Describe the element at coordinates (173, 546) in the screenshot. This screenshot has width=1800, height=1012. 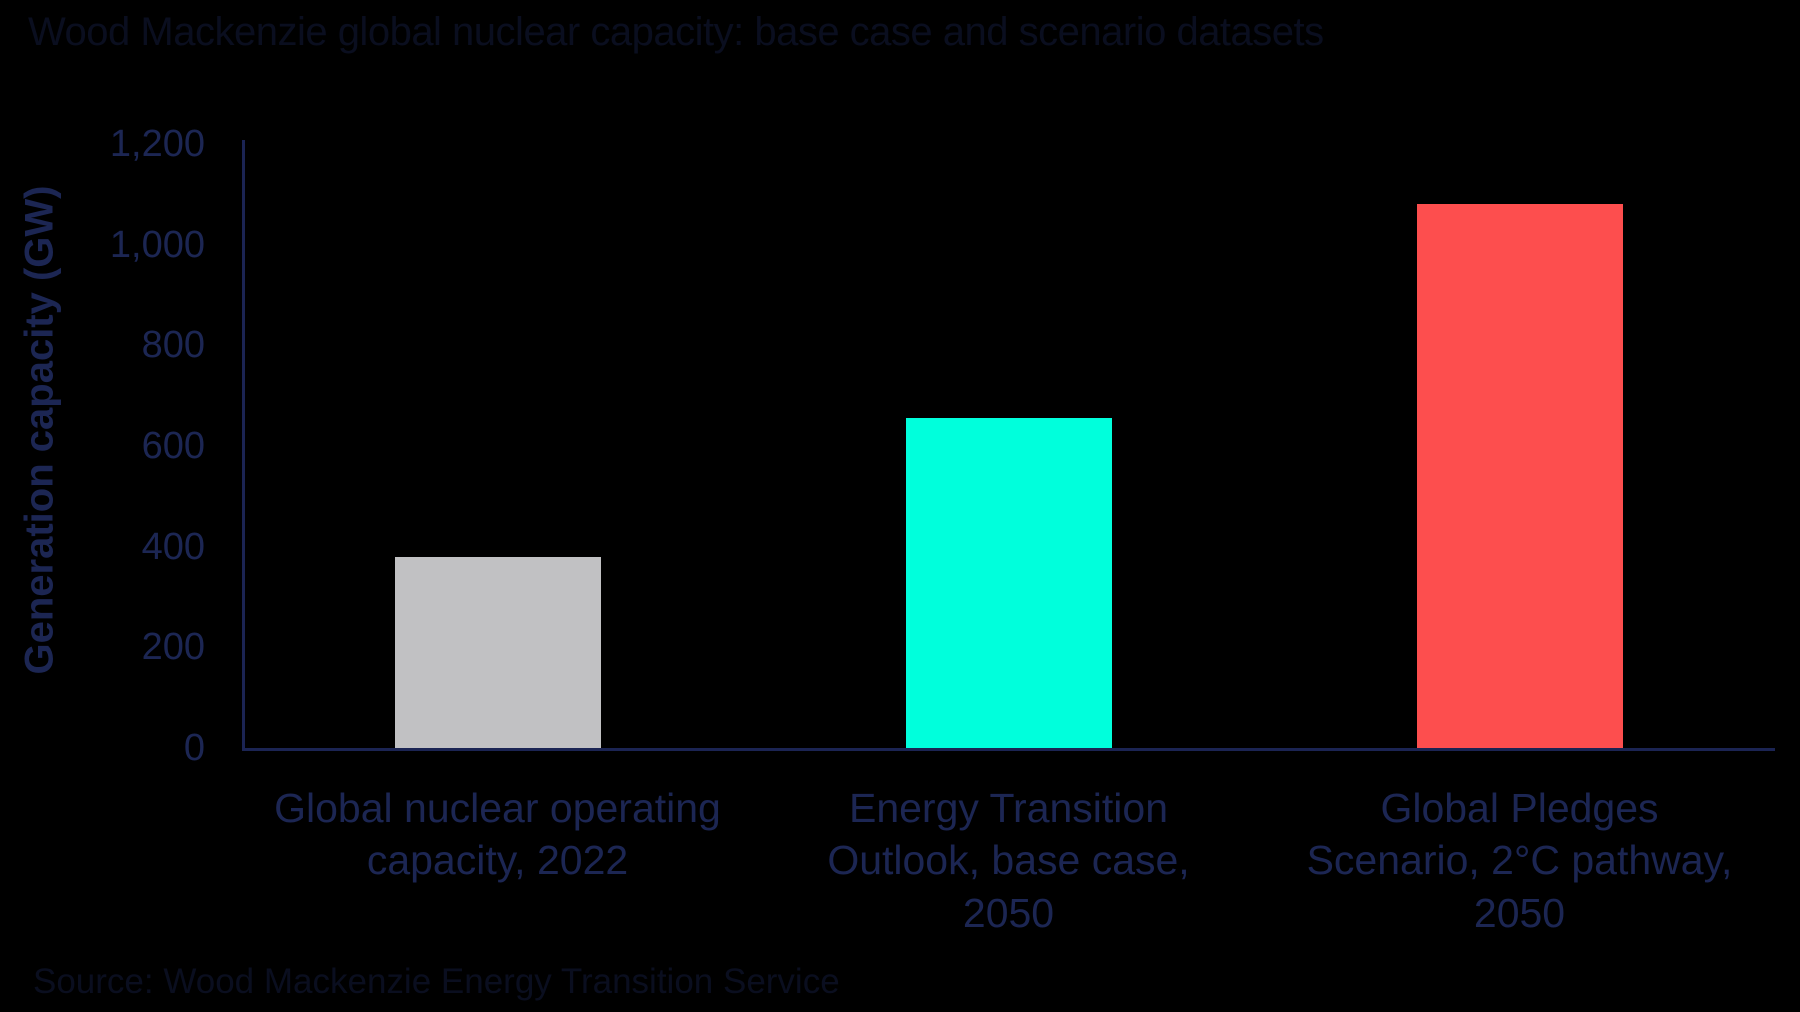
I see `y-tick-label: 400` at that location.